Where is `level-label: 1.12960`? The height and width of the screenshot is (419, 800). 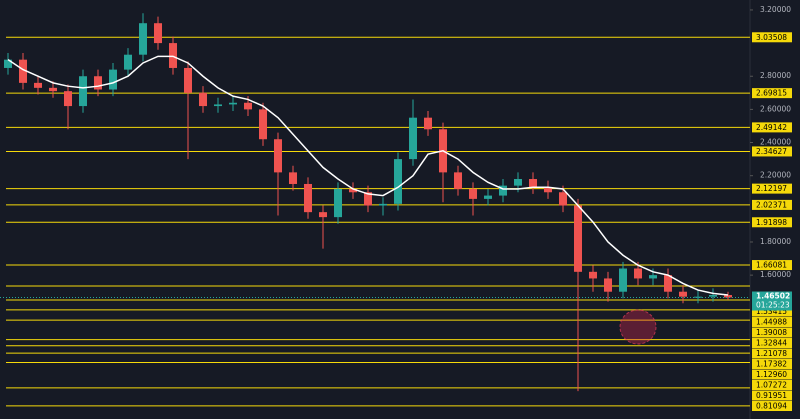 level-label: 1.12960 is located at coordinates (771, 374).